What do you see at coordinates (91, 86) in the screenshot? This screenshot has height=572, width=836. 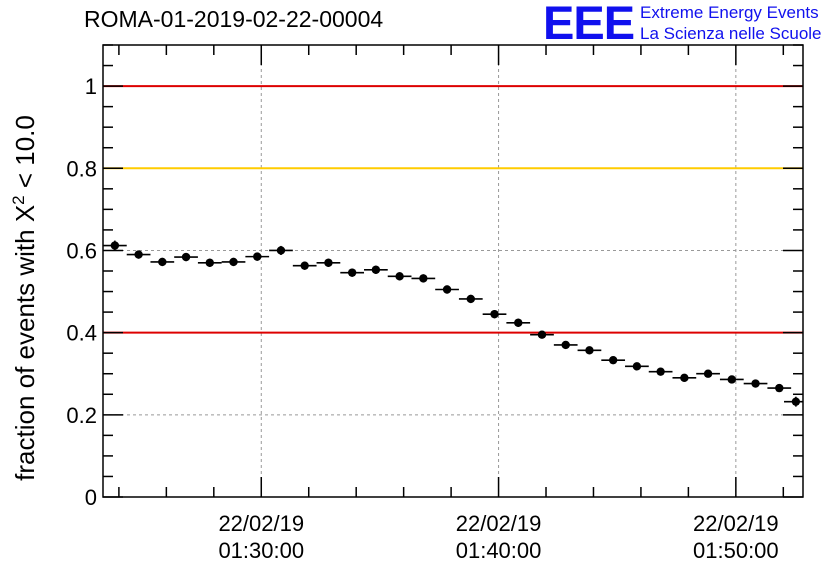 I see `y-tick-label: 1` at bounding box center [91, 86].